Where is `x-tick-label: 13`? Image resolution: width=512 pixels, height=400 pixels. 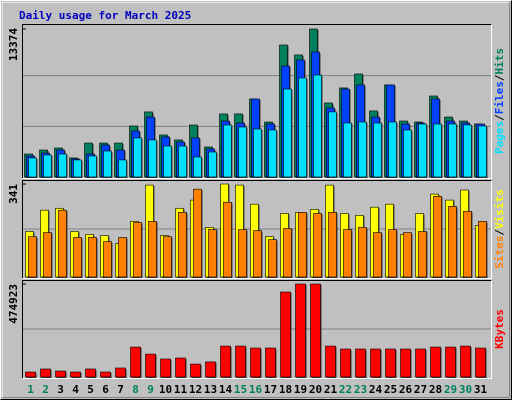
x-tick-label: 13 is located at coordinates (210, 389).